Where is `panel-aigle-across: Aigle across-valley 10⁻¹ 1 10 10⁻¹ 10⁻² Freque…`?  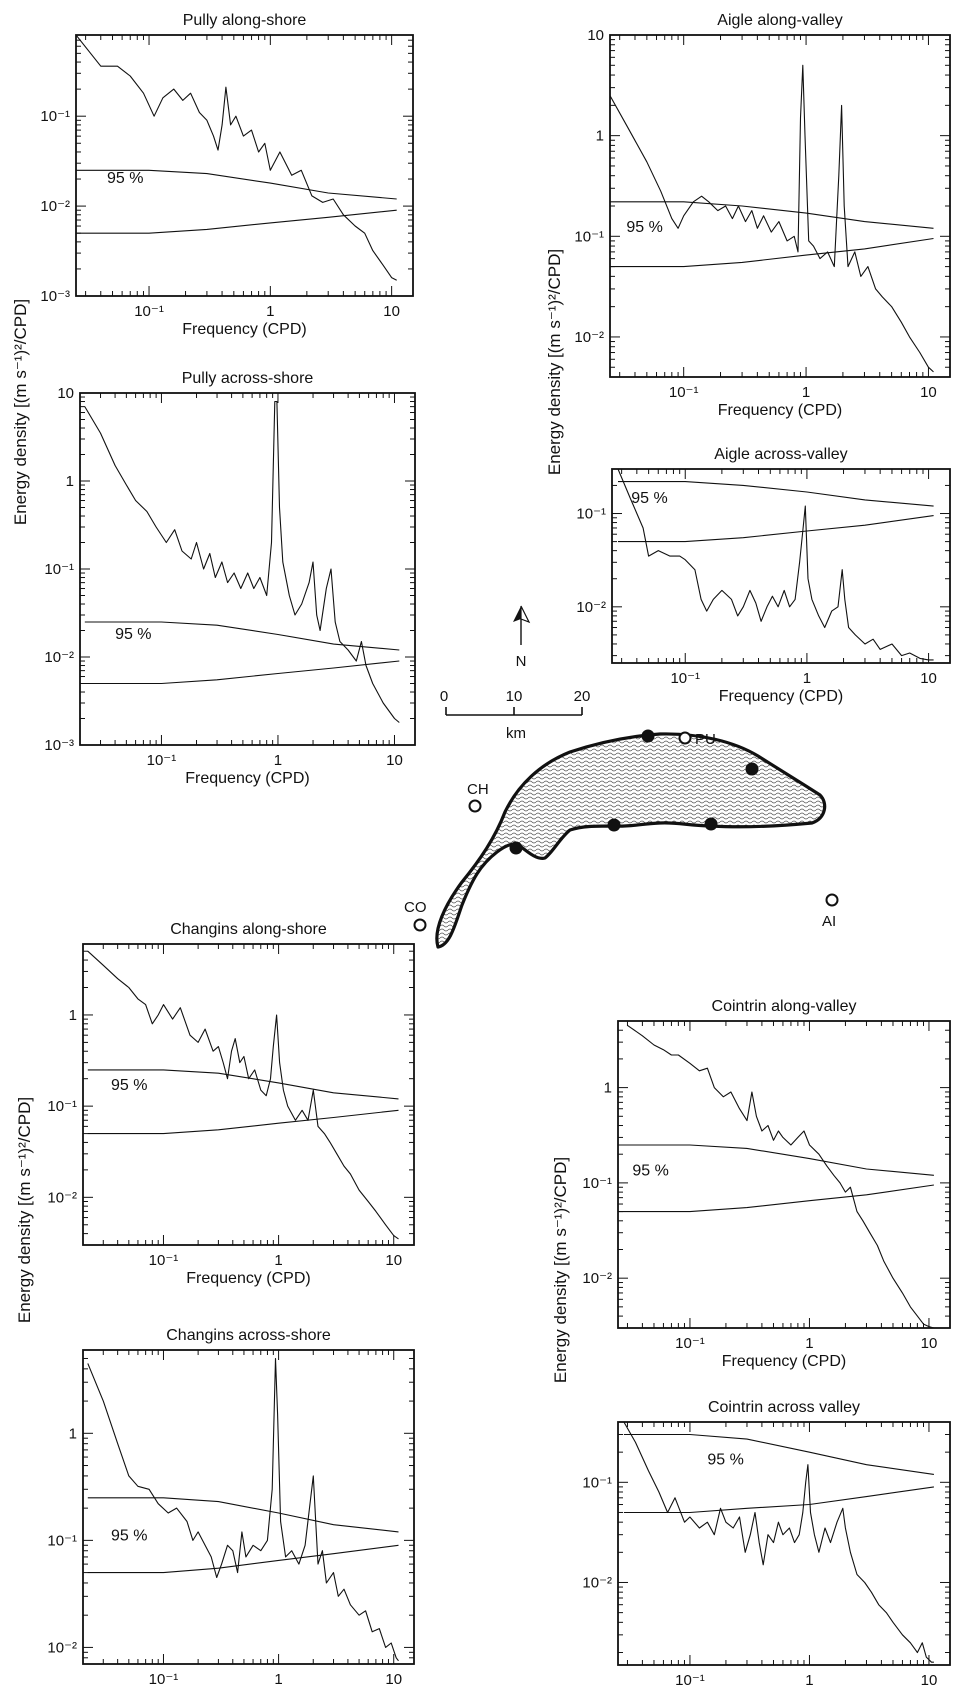 panel-aigle-across: Aigle across-valley 10⁻¹ 1 10 10⁻¹ 10⁻² Freque… is located at coordinates (763, 575).